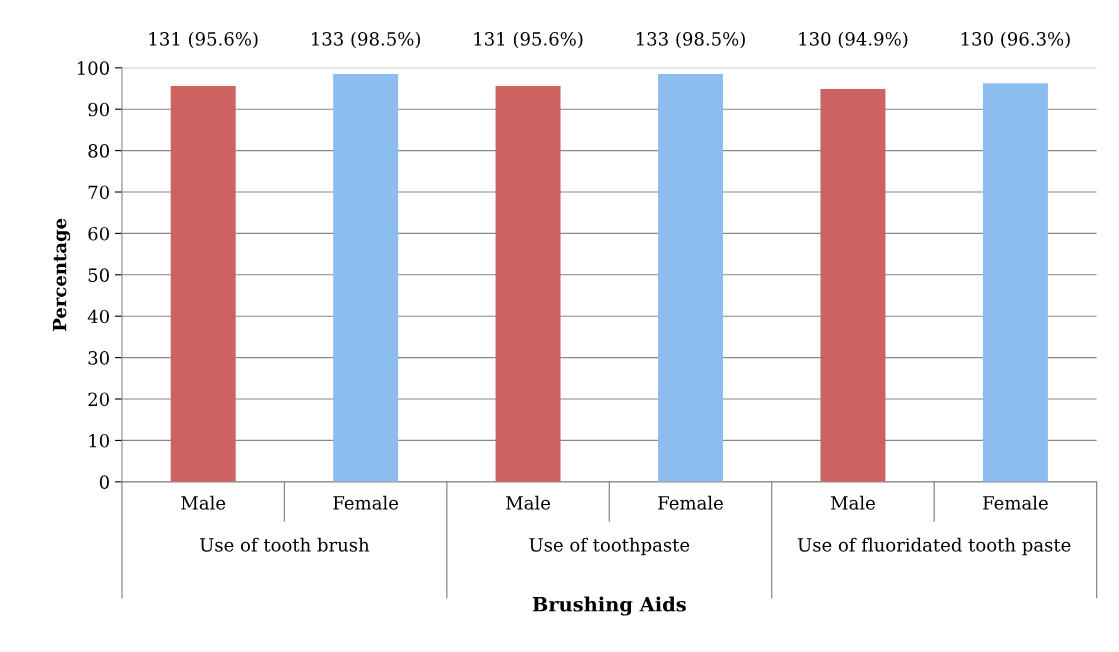 This screenshot has height=652, width=1119. I want to click on y-tick-label: 100, so click(93, 68).